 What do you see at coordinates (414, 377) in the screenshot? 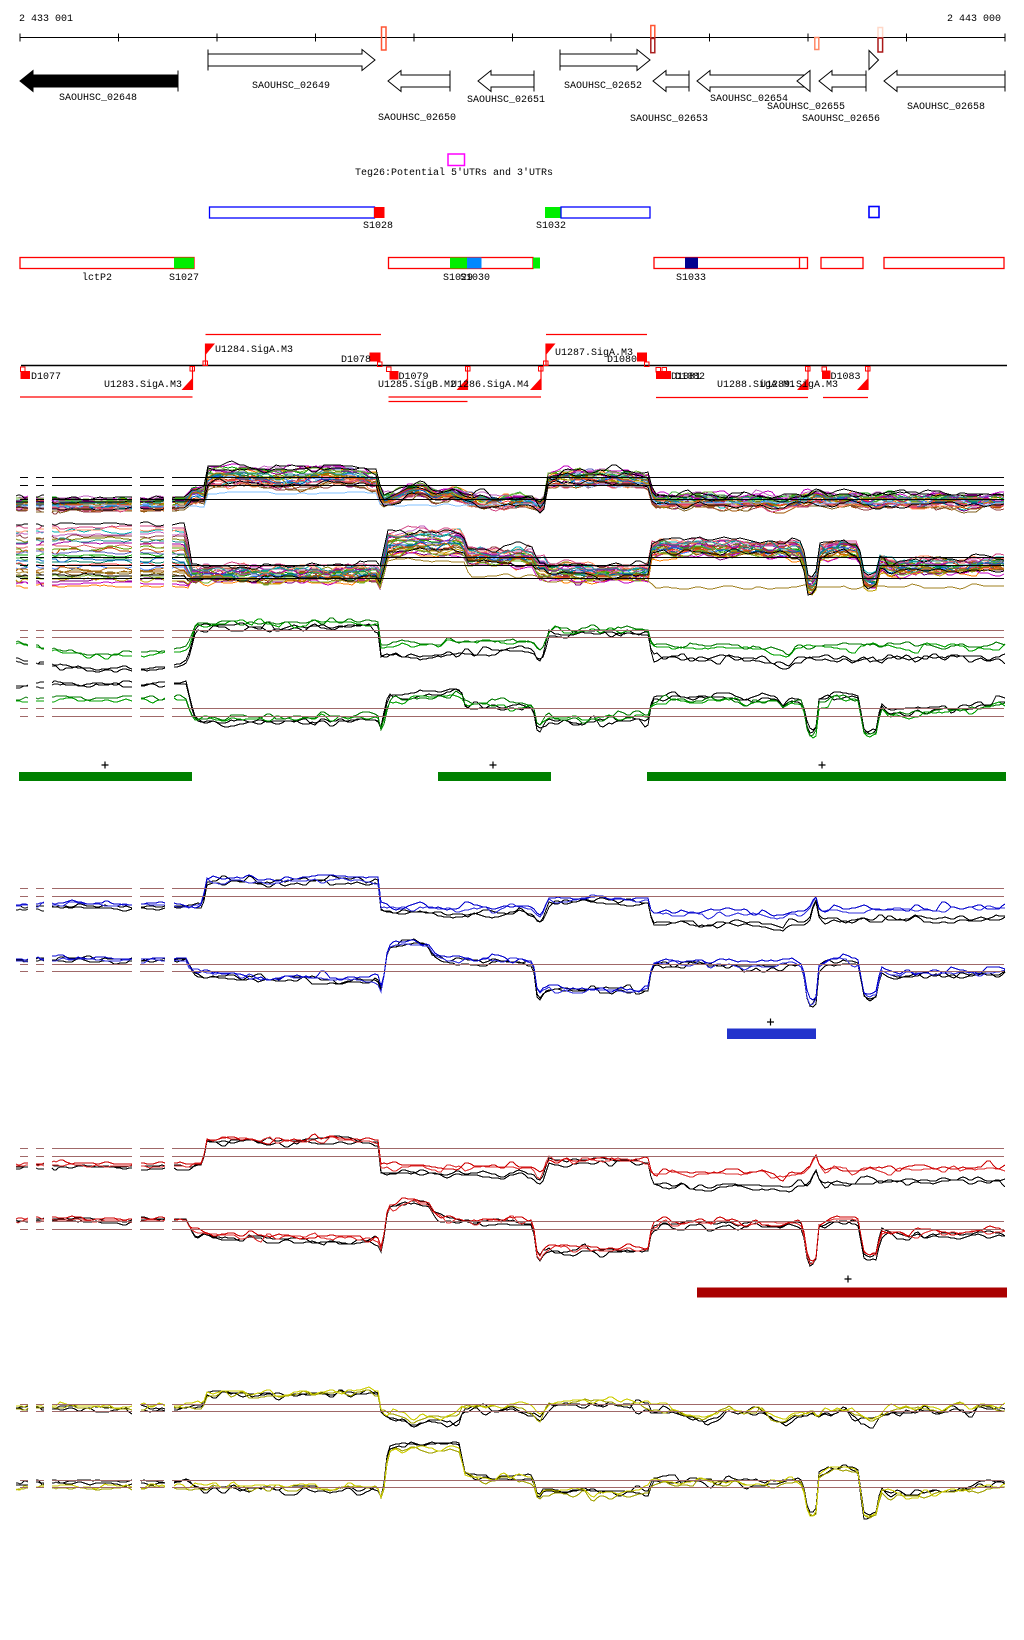
I see `svg-text: D1079` at bounding box center [414, 377].